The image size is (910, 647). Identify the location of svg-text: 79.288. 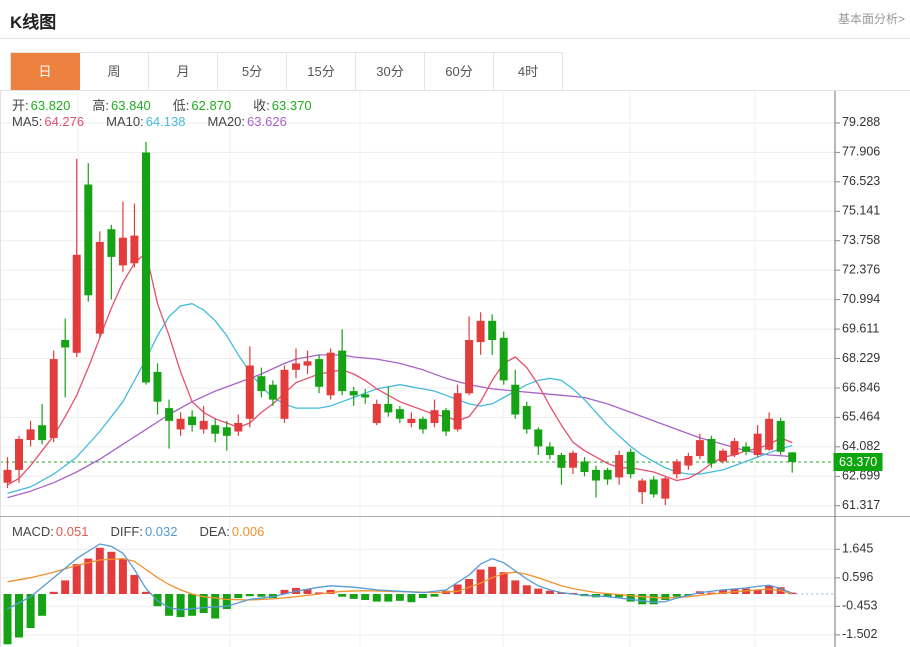
(861, 122).